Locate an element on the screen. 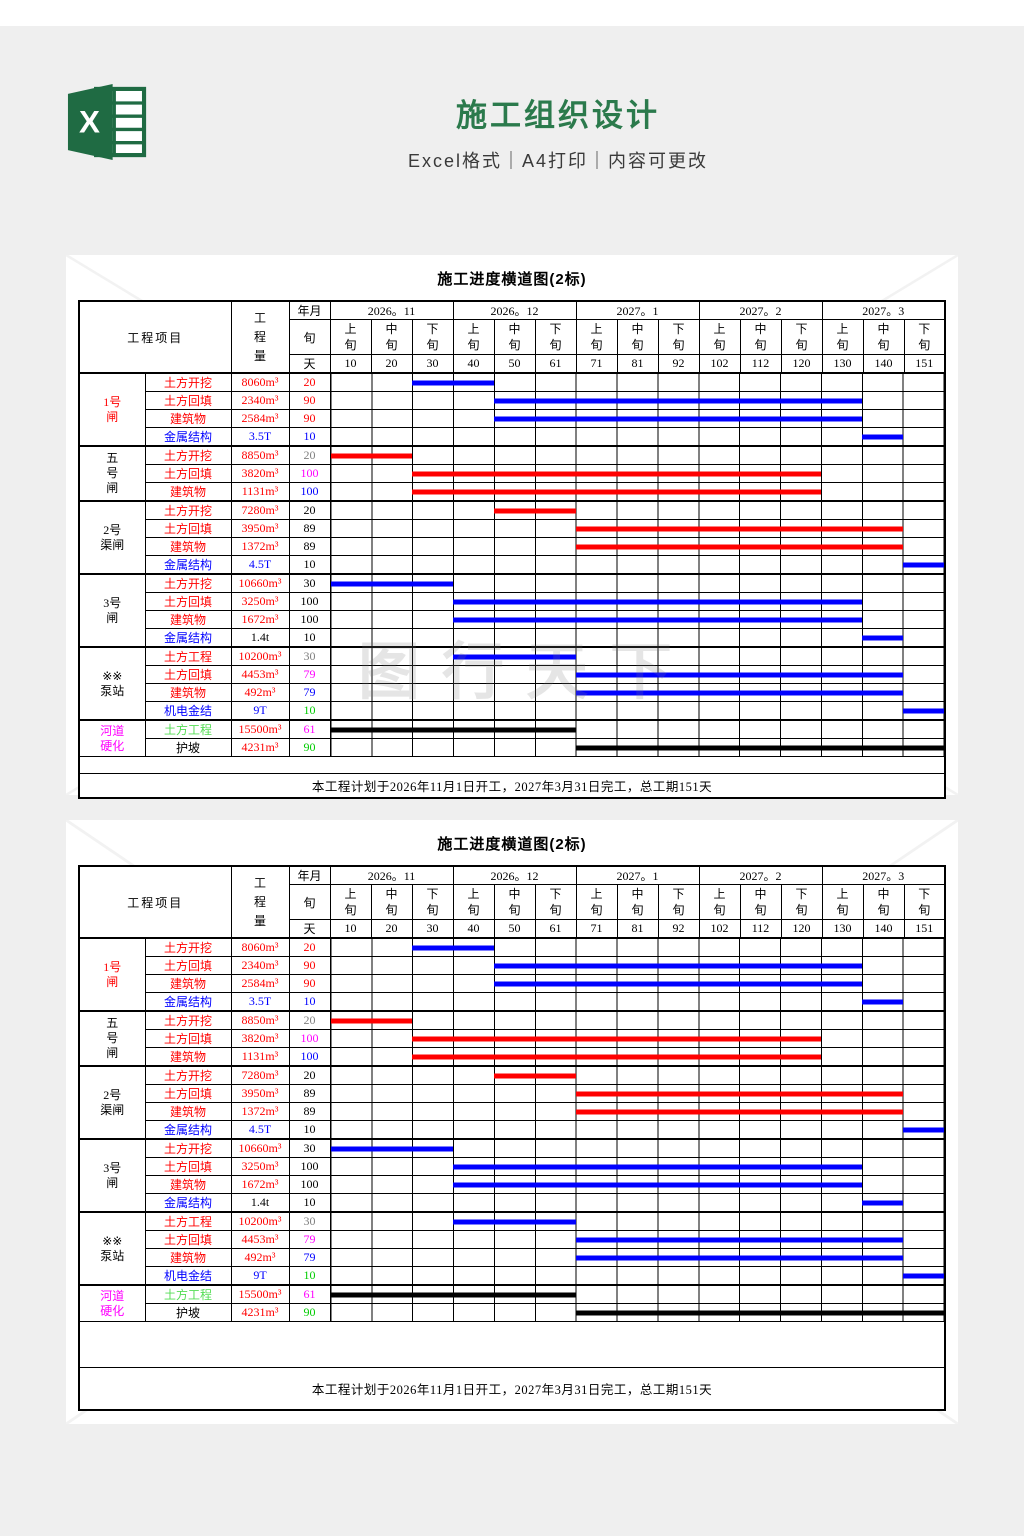 The width and height of the screenshot is (1024, 1536). qty-cell: 3950m³ is located at coordinates (260, 528).